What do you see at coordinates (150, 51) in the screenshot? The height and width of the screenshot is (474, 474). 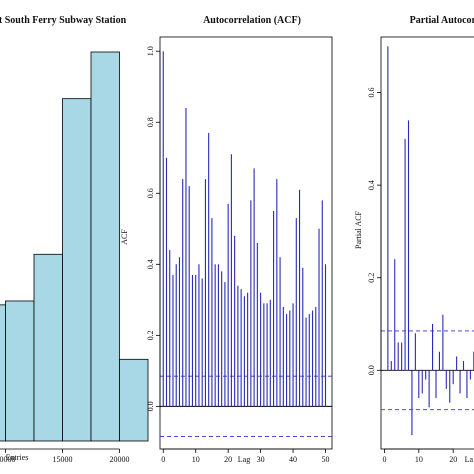 I see `acf-y-tick-label: 1.0` at bounding box center [150, 51].